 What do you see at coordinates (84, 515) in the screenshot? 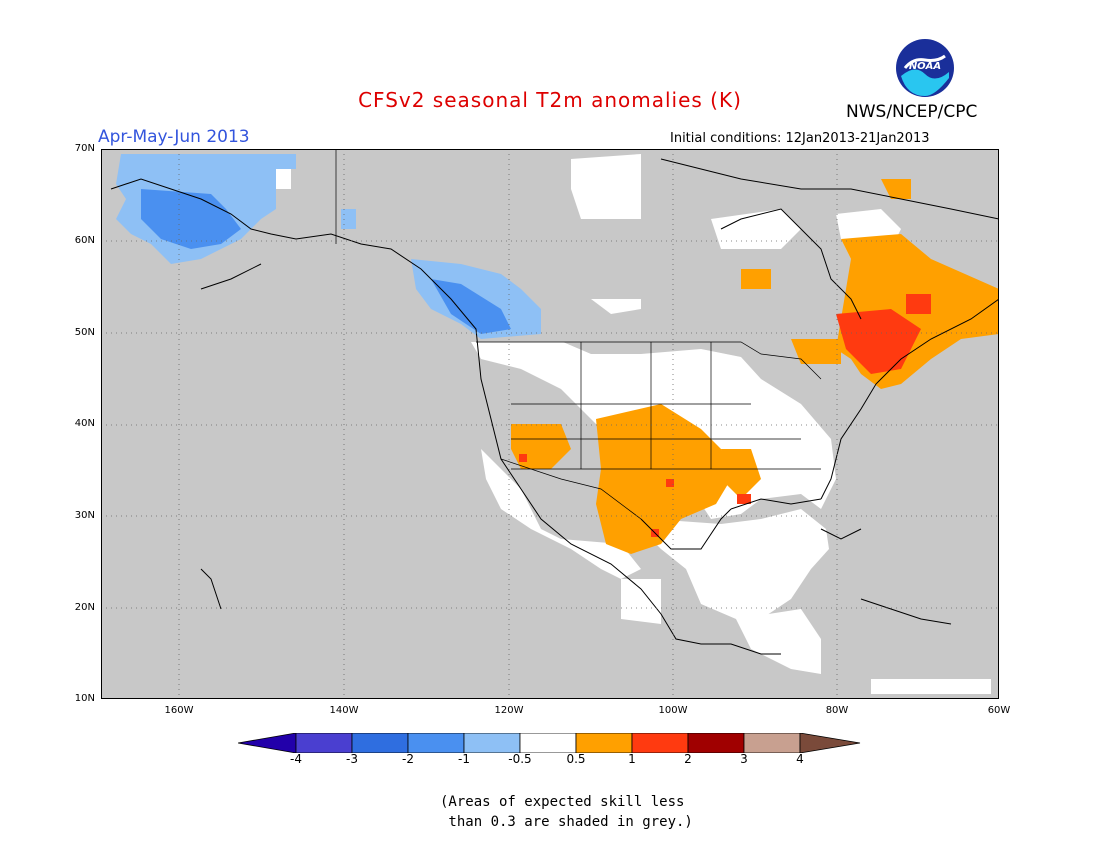
I see `lat-label: 30N` at bounding box center [84, 515].